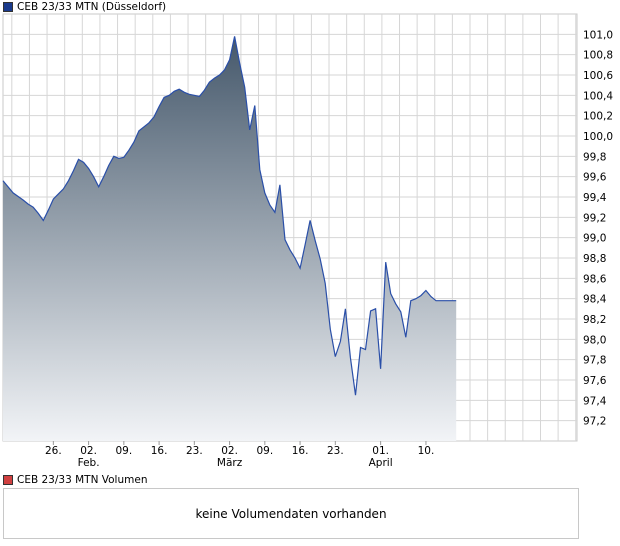 Image resolution: width=620 pixels, height=546 pixels. I want to click on y-tick-label: 98,8, so click(594, 259).